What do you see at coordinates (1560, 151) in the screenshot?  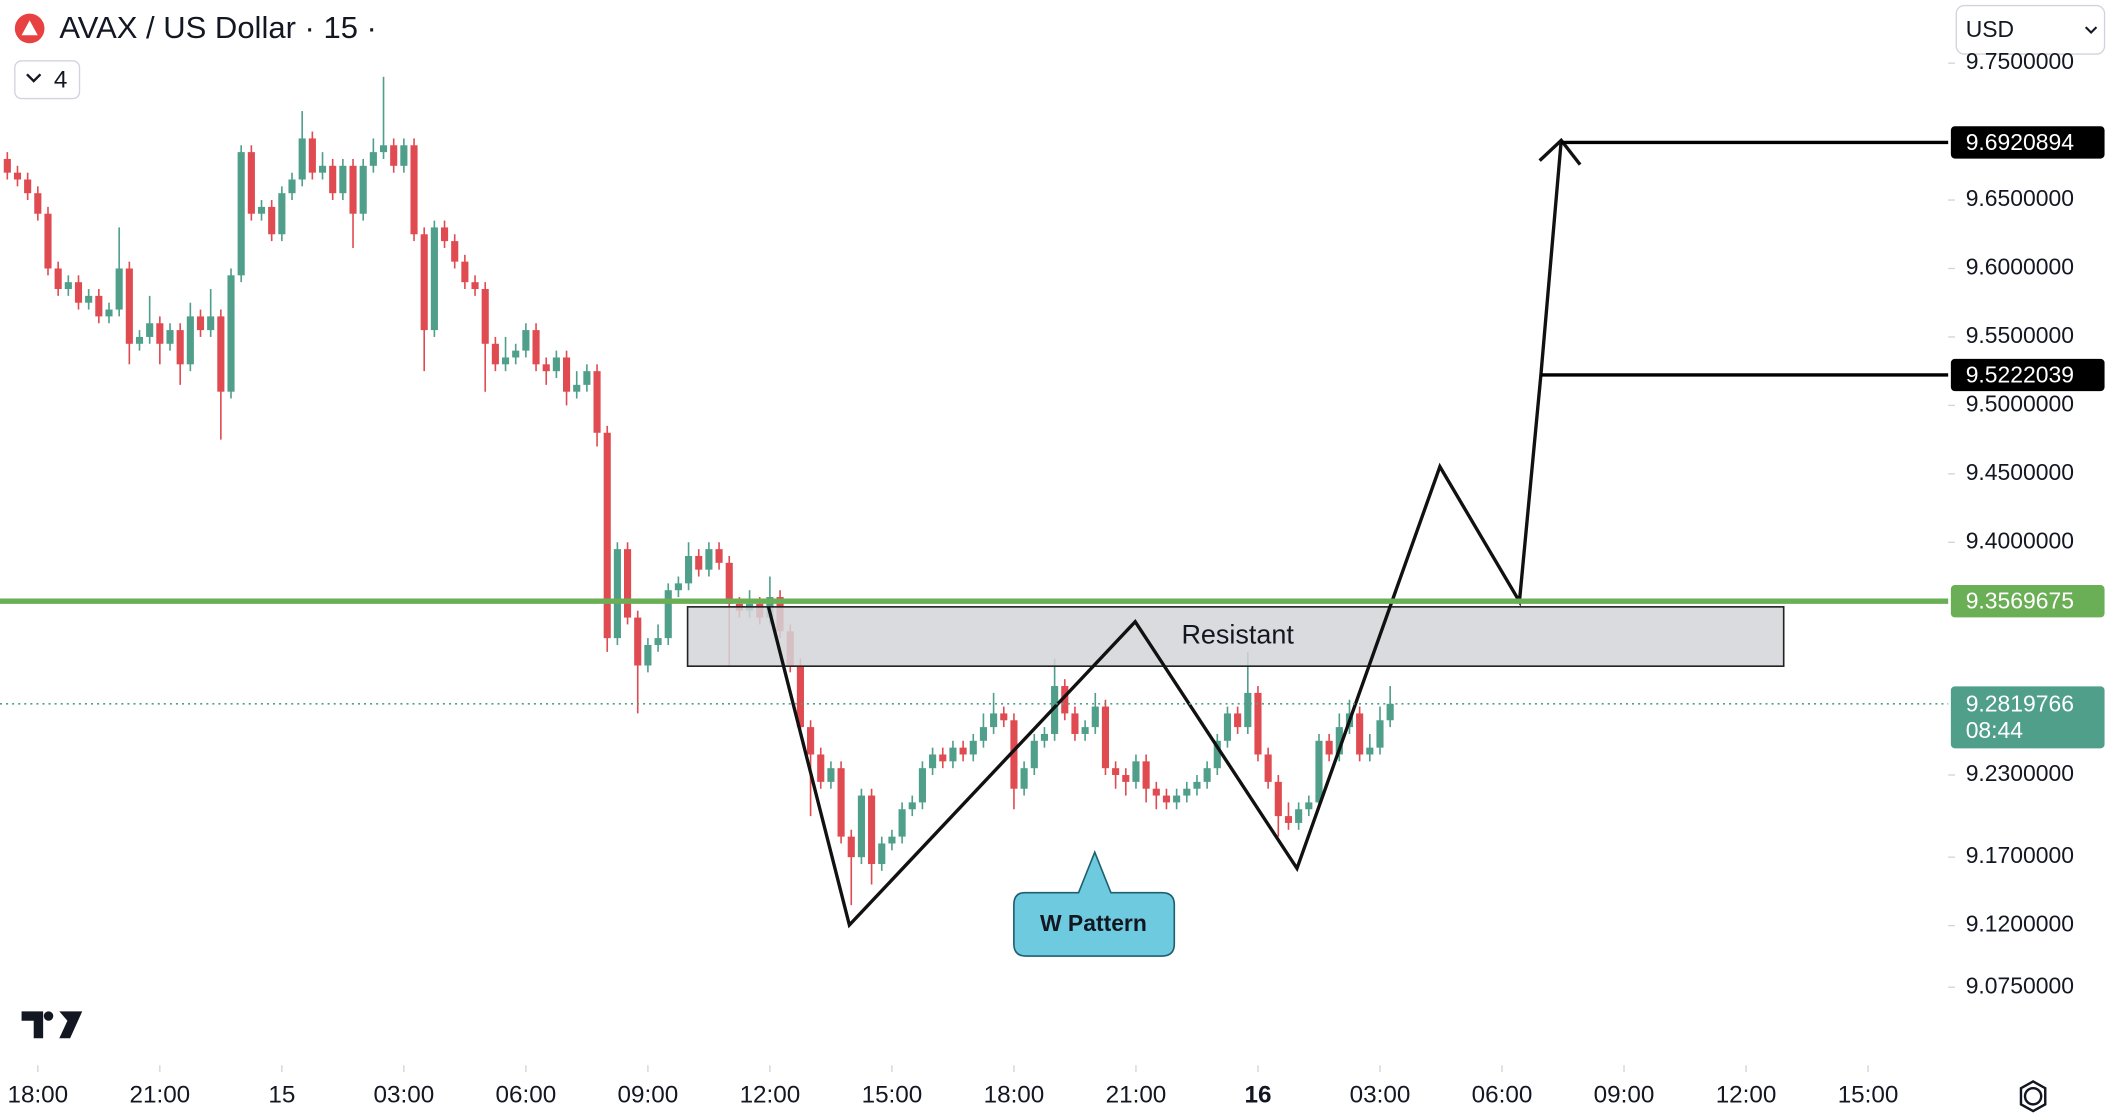 I see `arrow-head` at bounding box center [1560, 151].